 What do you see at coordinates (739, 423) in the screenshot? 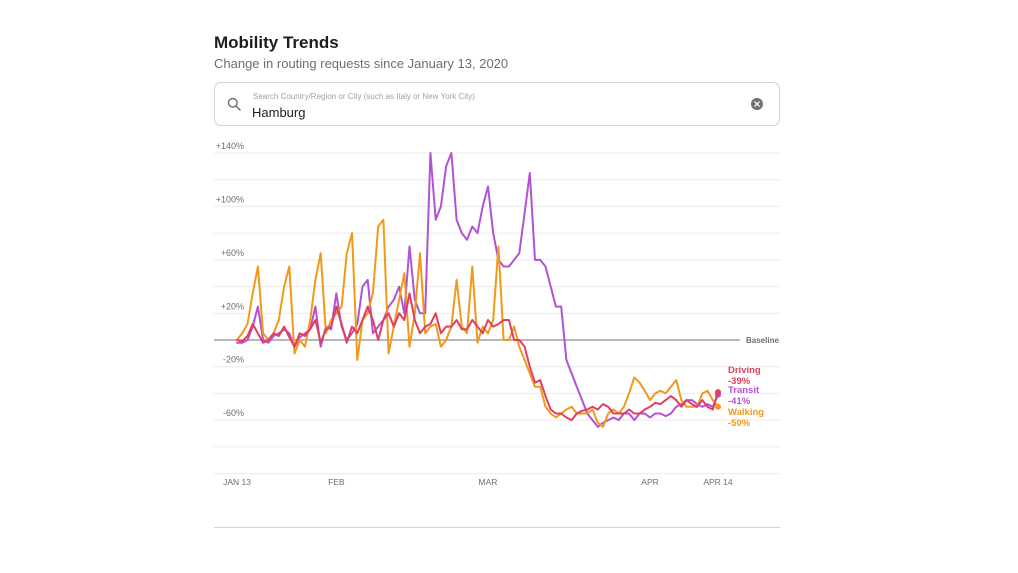
I see `series-value-label: -50%` at bounding box center [739, 423].